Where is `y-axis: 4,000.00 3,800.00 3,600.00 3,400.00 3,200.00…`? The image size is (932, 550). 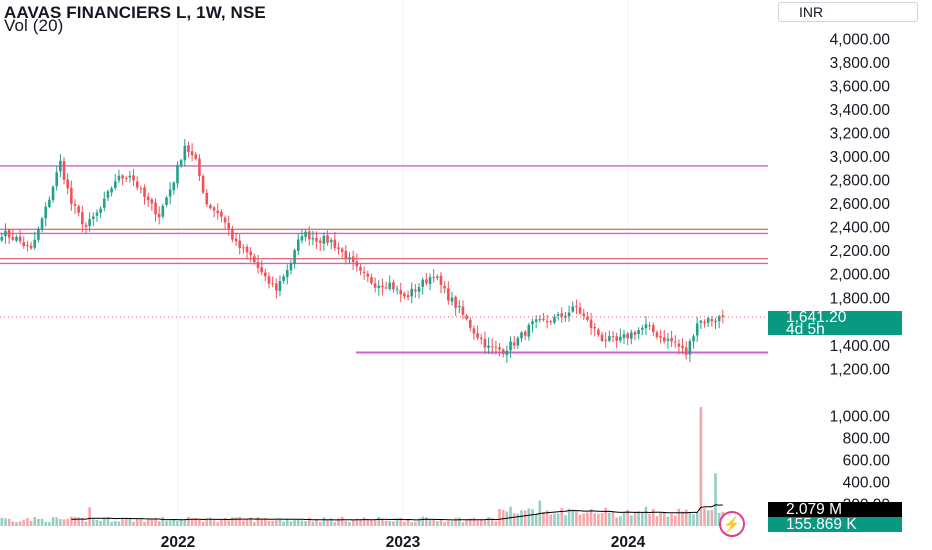 y-axis: 4,000.00 3,800.00 3,600.00 3,400.00 3,200.00… is located at coordinates (860, 273).